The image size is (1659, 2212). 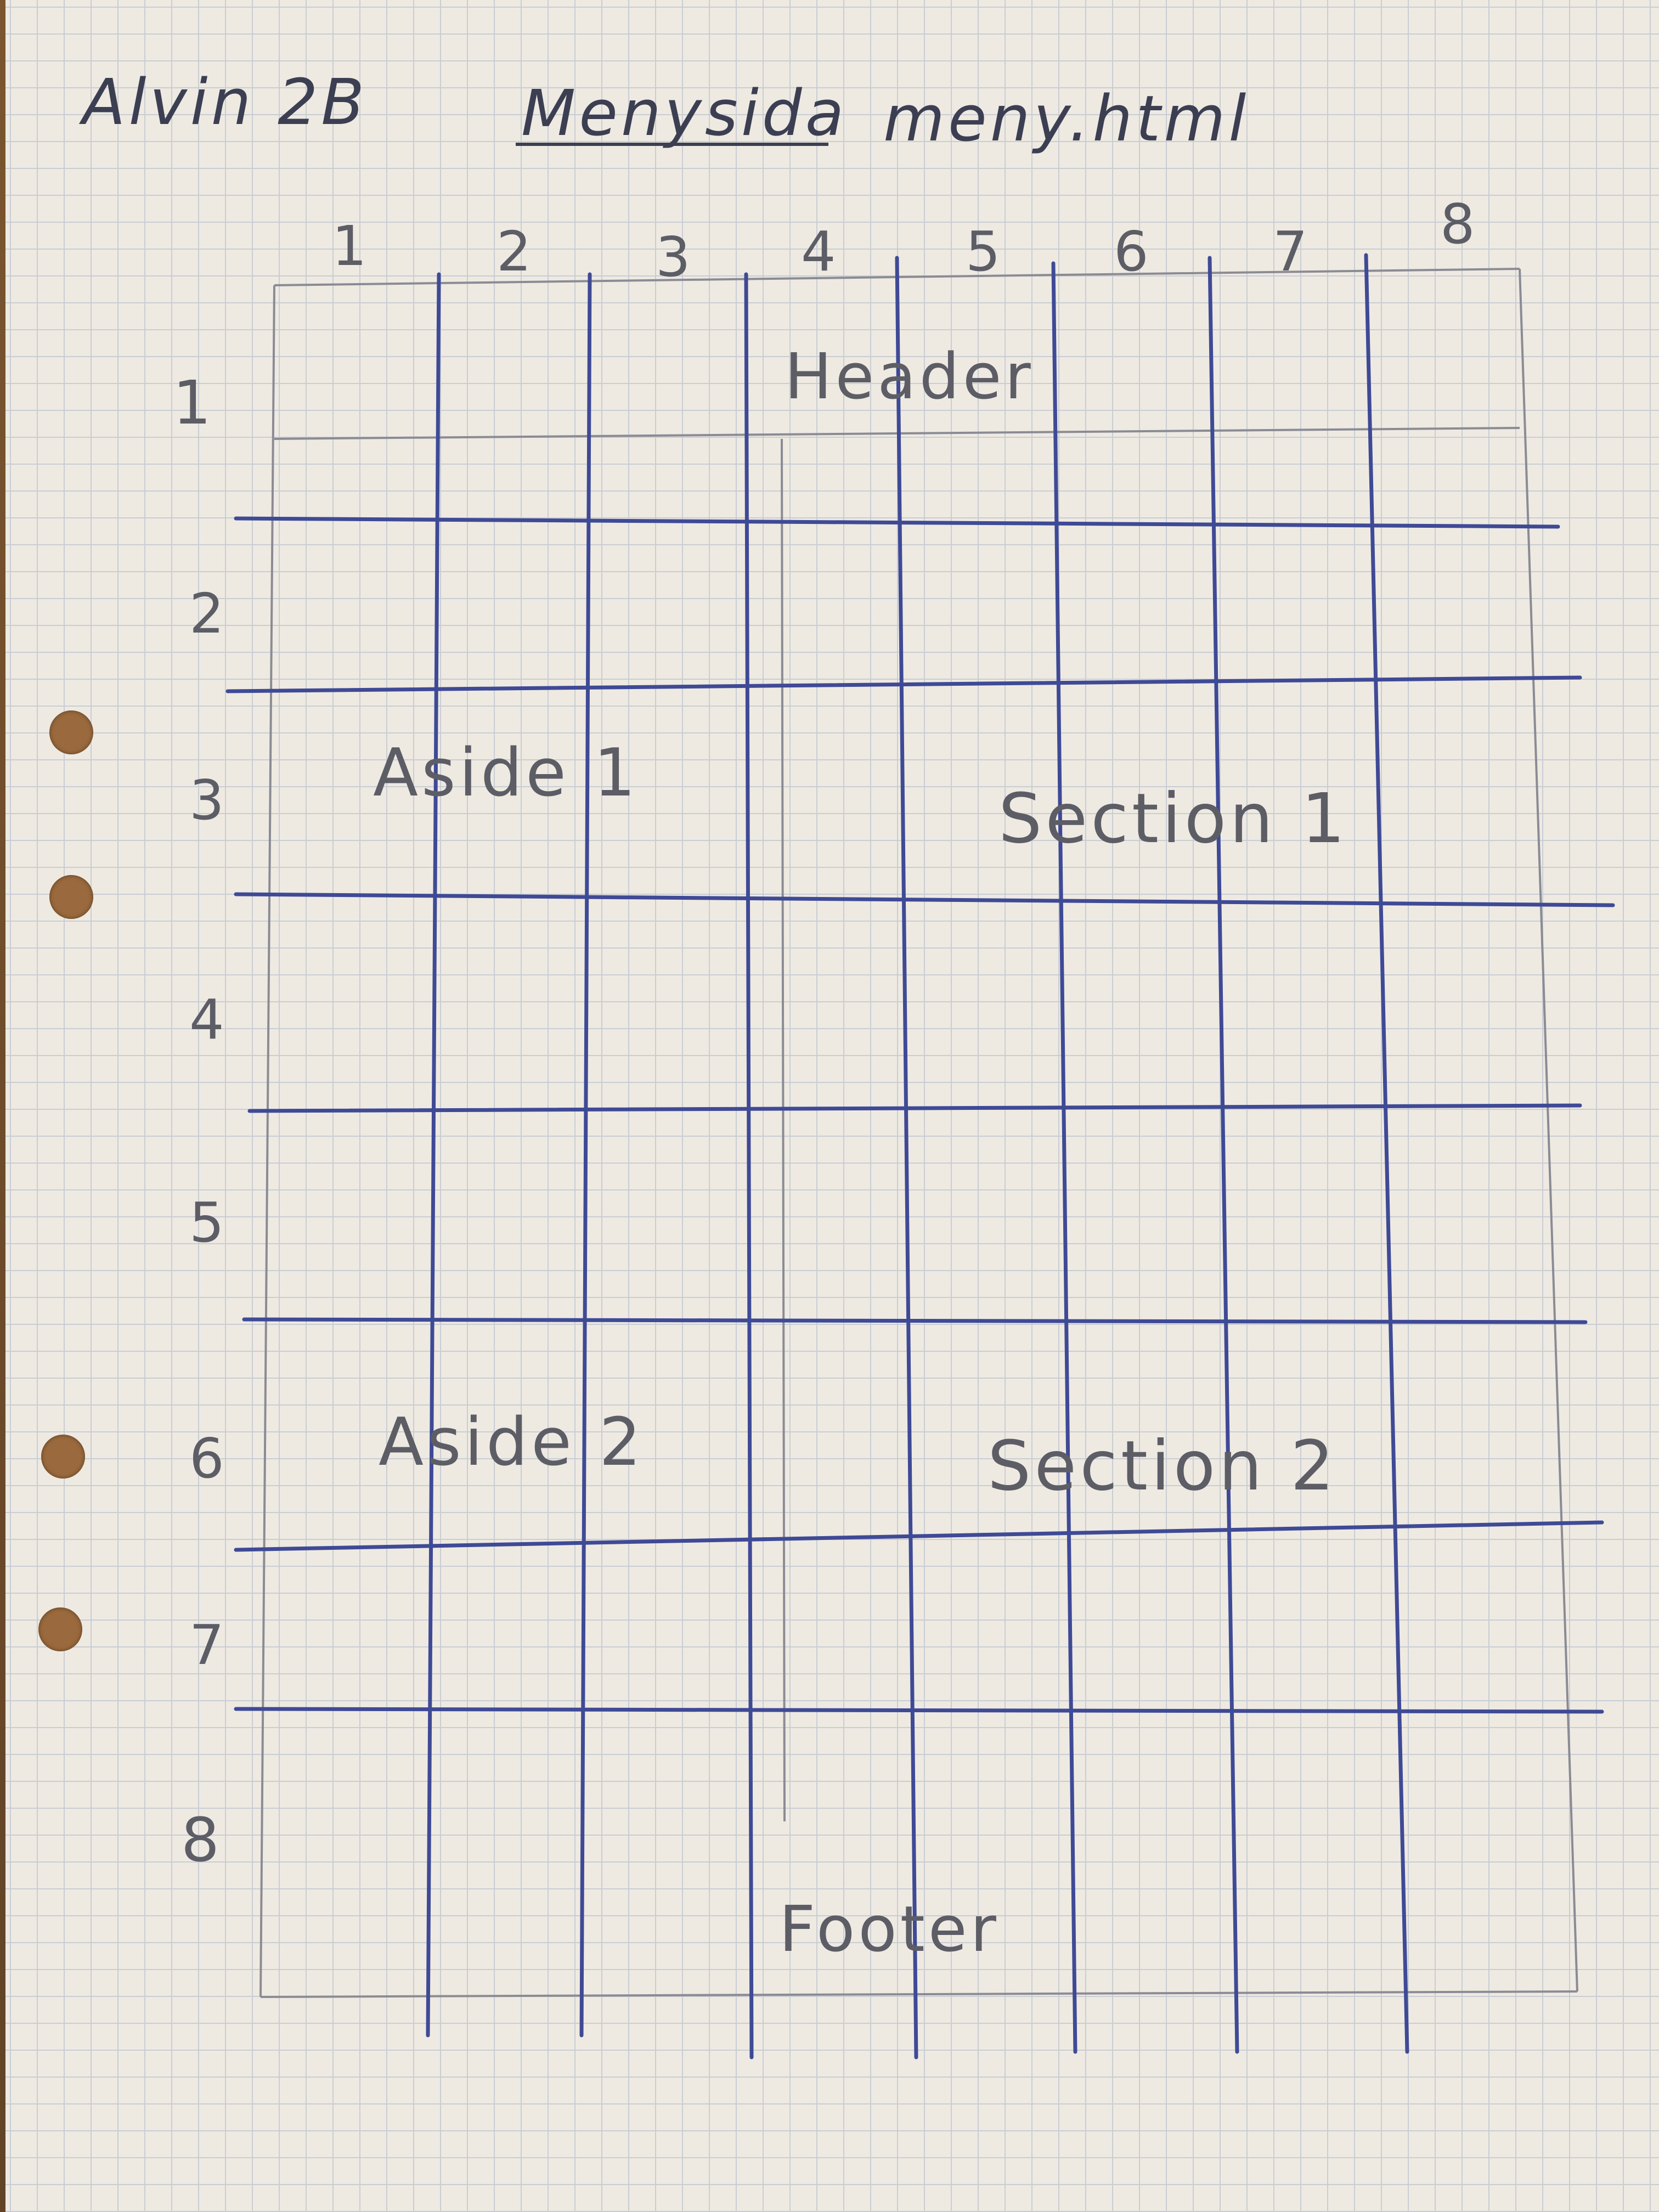 What do you see at coordinates (512, 1442) in the screenshot?
I see `aside2-area-label: Aside 2` at bounding box center [512, 1442].